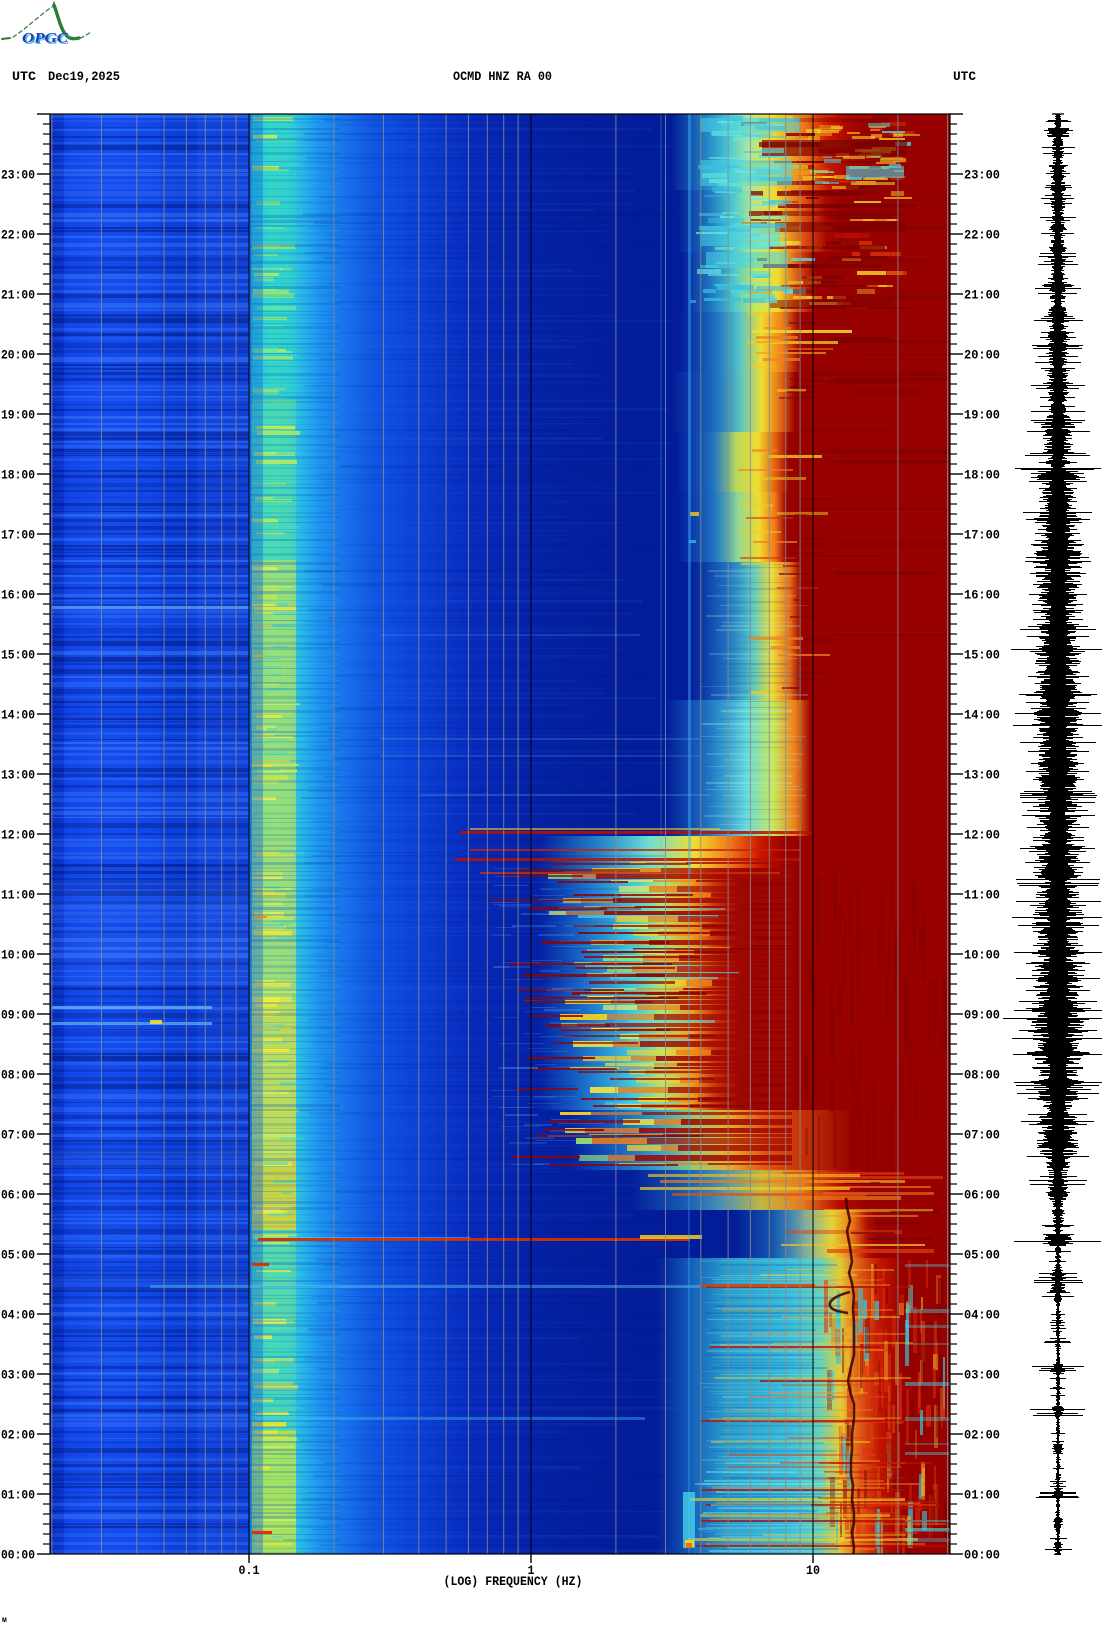 This screenshot has height=1634, width=1102. Describe the element at coordinates (813, 1570) in the screenshot. I see `svg-text: 10` at that location.